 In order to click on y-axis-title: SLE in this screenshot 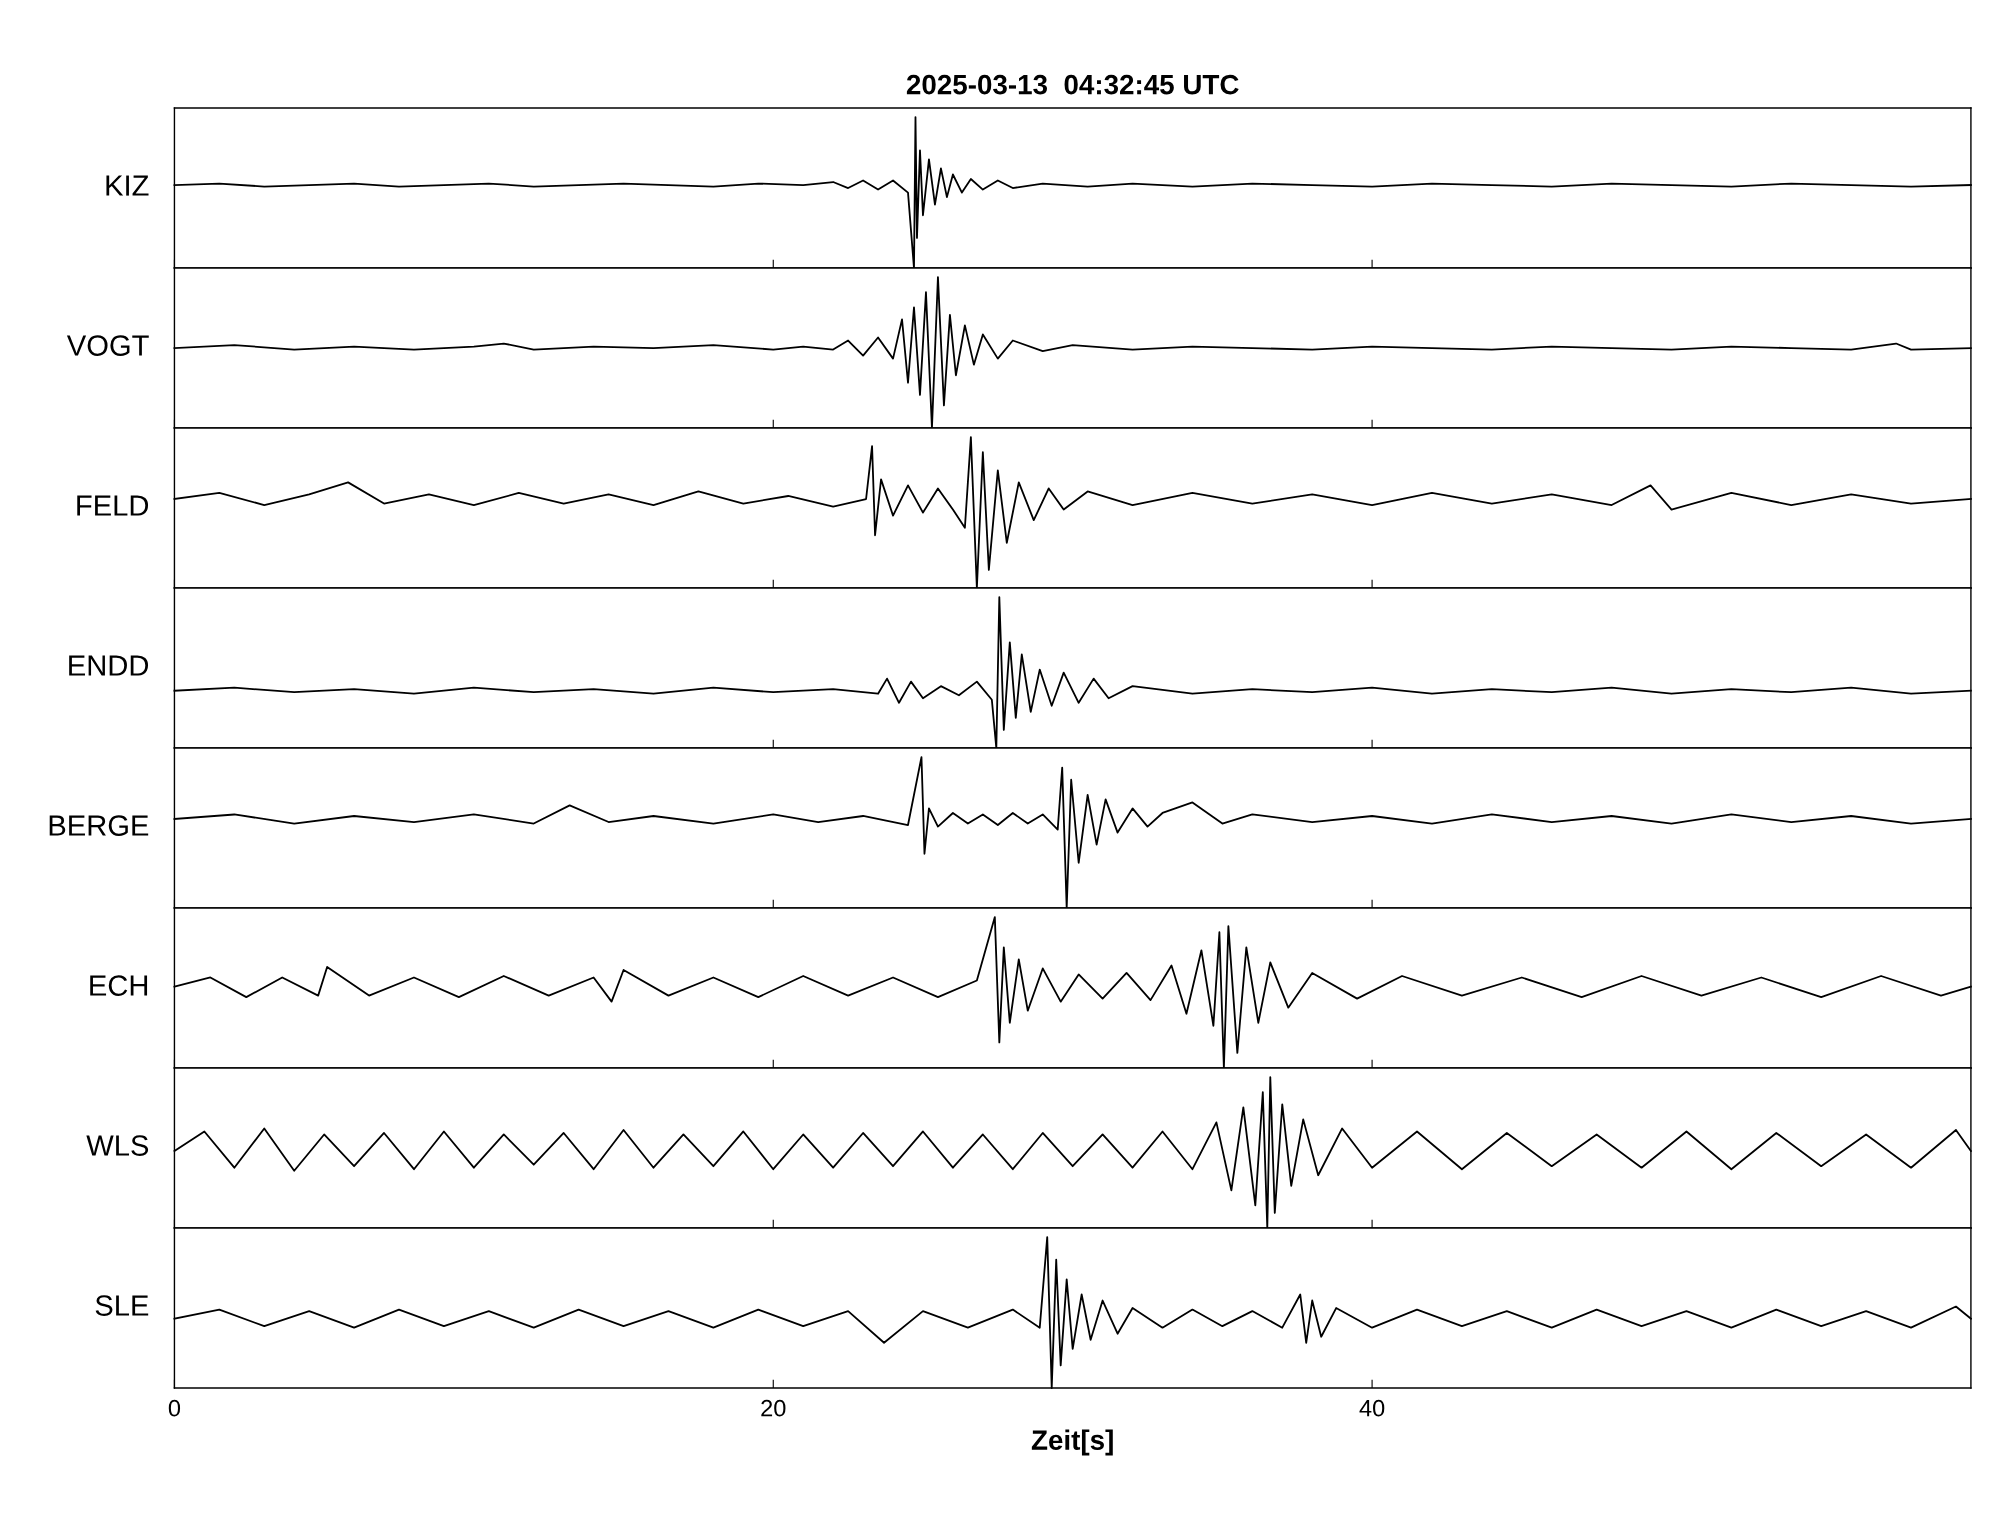, I will do `click(122, 1305)`.